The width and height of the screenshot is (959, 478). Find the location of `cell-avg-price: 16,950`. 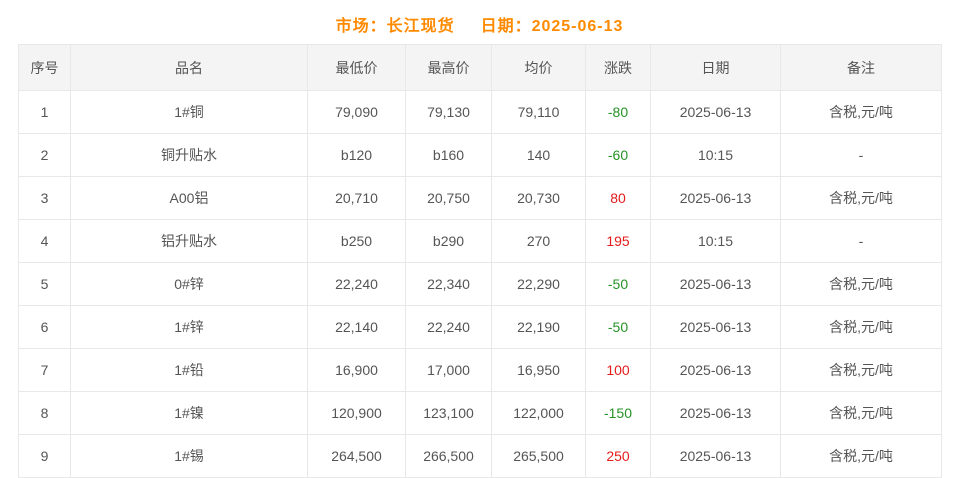

cell-avg-price: 16,950 is located at coordinates (538, 370).